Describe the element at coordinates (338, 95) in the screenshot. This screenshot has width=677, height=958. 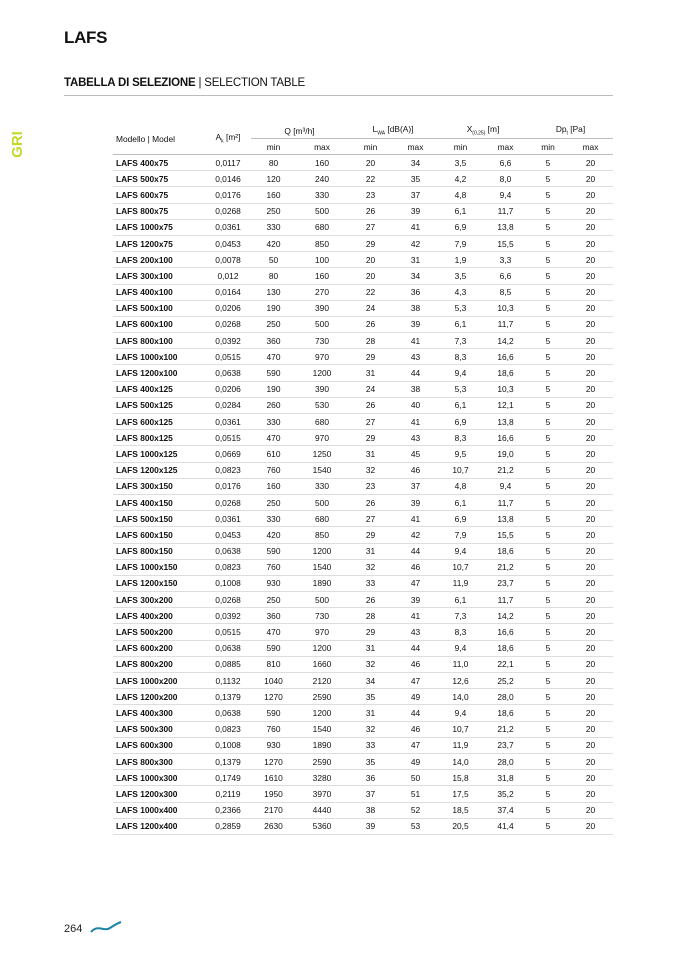
I see `section-divider` at that location.